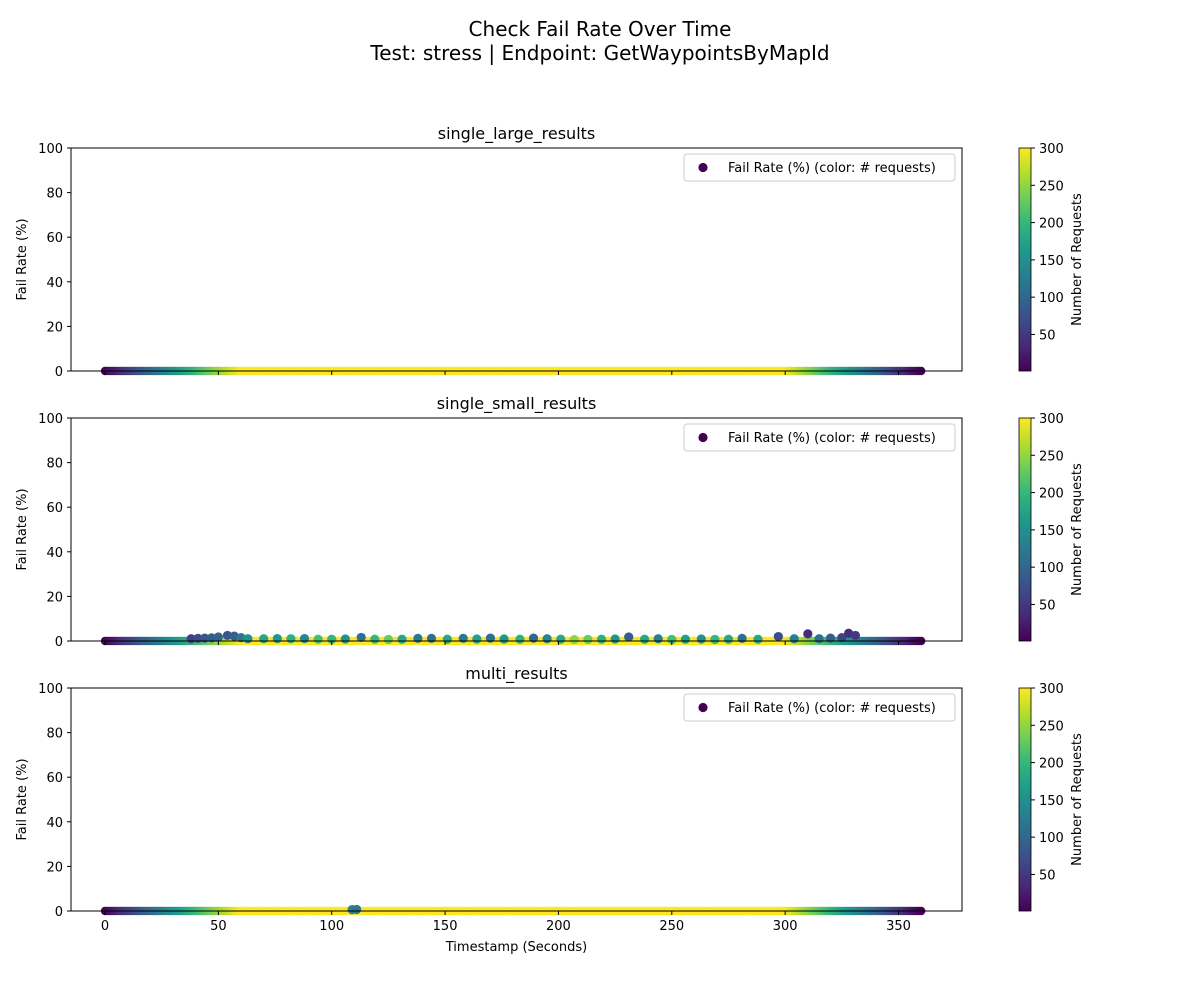  Describe the element at coordinates (517, 404) in the screenshot. I see `subplot-title: single_small_results` at that location.